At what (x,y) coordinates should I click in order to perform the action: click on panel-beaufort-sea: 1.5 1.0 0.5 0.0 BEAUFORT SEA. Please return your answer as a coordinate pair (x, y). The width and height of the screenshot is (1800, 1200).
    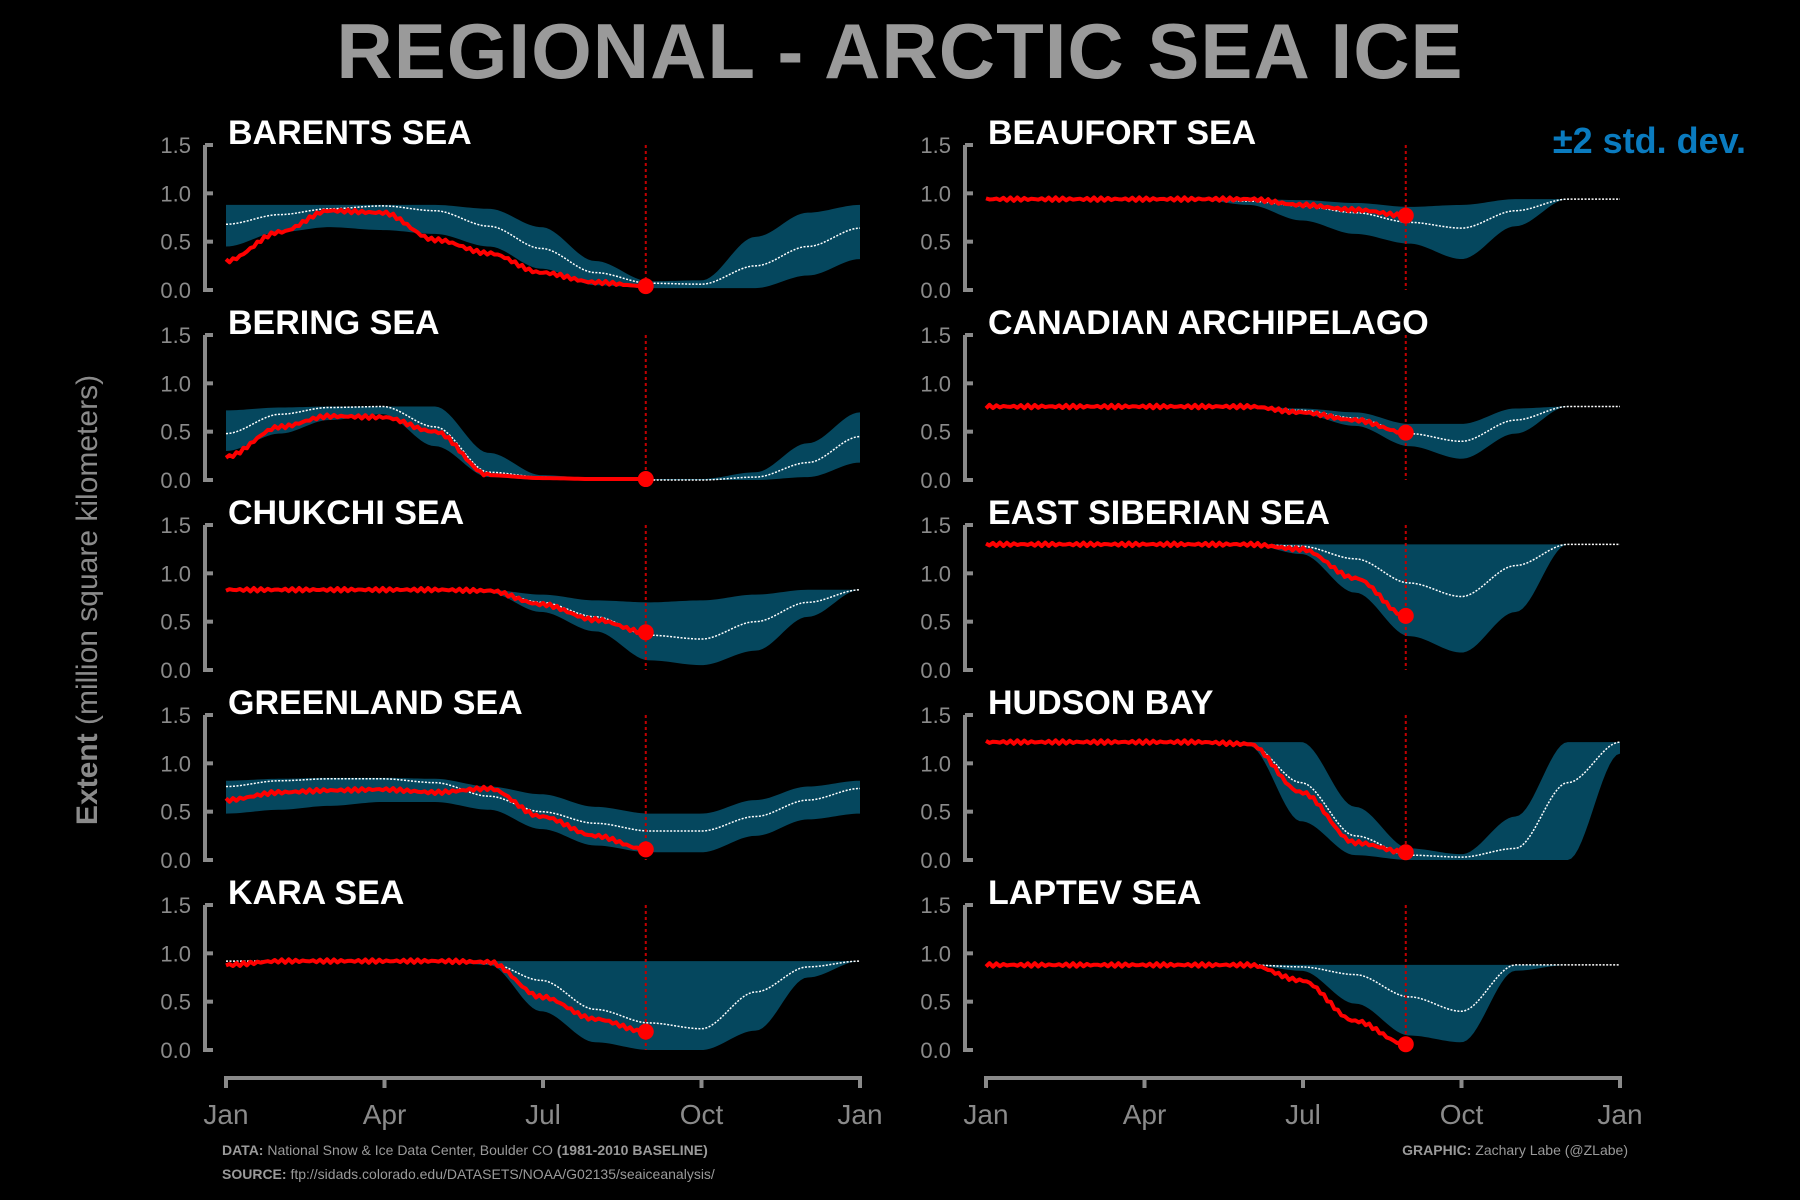
    Looking at the image, I should click on (1270, 208).